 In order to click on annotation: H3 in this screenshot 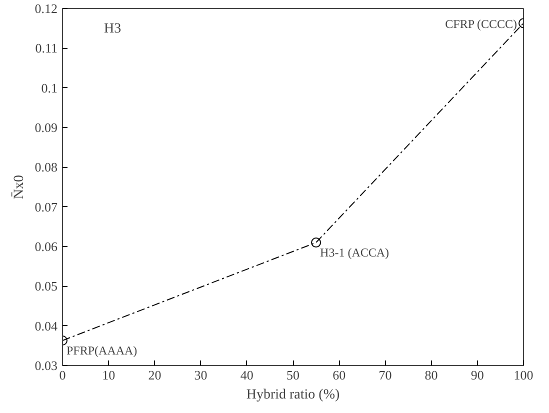, I will do `click(113, 29)`.